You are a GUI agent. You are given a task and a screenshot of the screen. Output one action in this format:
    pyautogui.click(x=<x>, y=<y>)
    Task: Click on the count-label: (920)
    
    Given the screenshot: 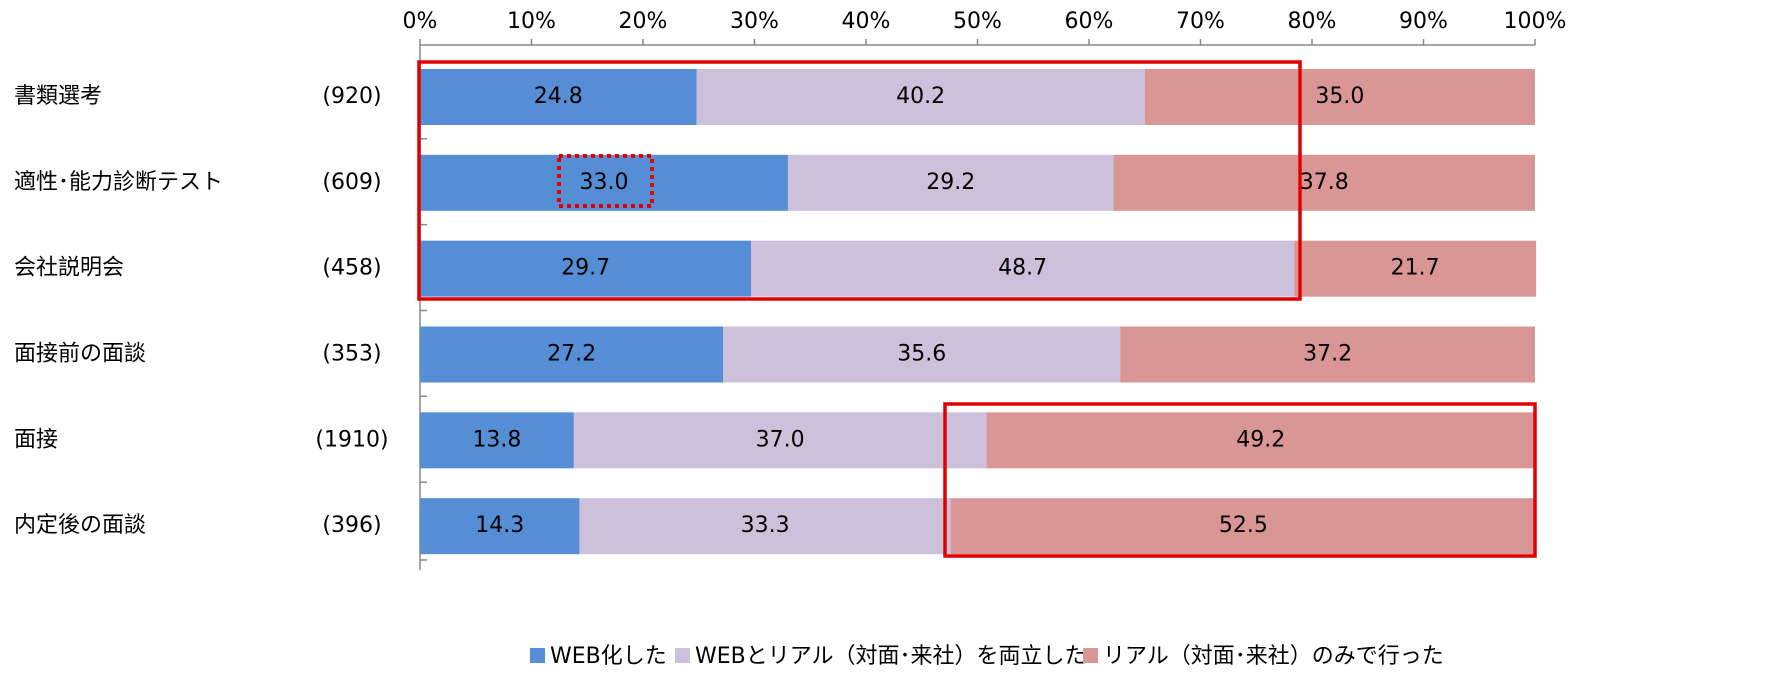 What is the action you would take?
    pyautogui.click(x=351, y=96)
    